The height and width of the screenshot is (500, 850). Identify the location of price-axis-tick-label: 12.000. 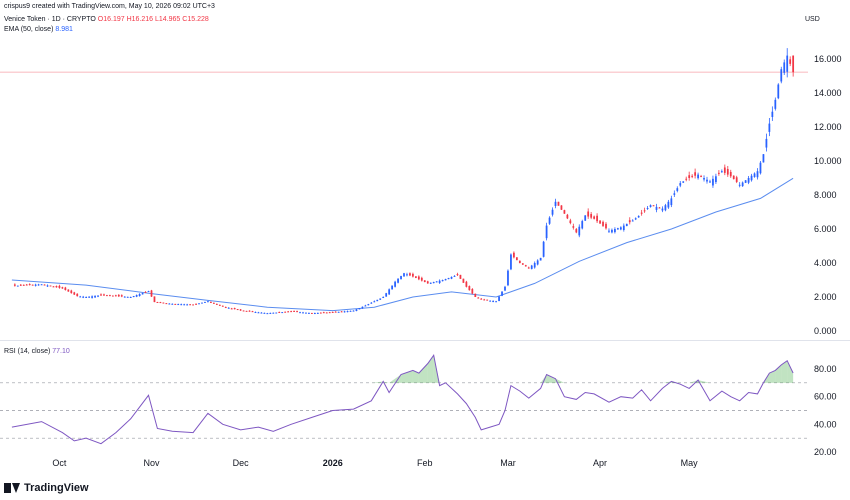
(828, 127).